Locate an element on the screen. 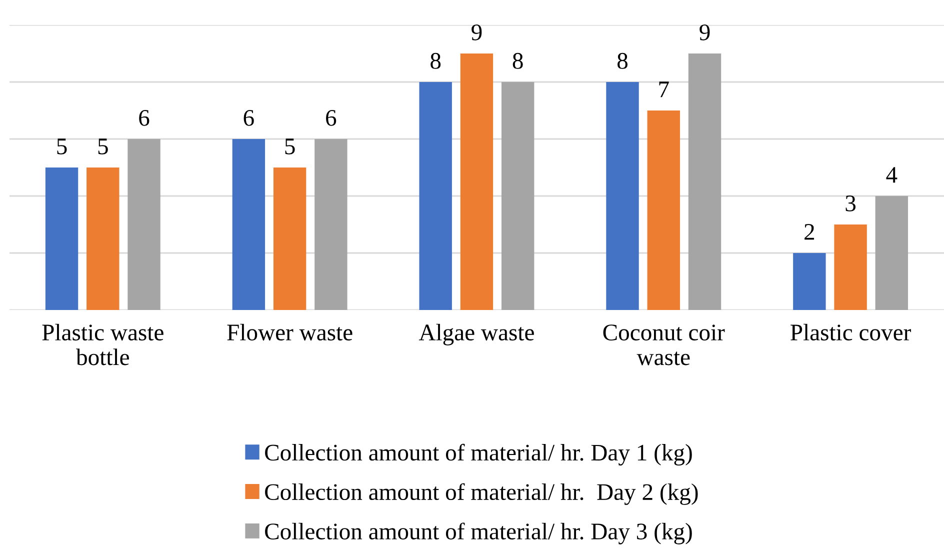 This screenshot has width=944, height=560. data-label: 3 is located at coordinates (851, 204).